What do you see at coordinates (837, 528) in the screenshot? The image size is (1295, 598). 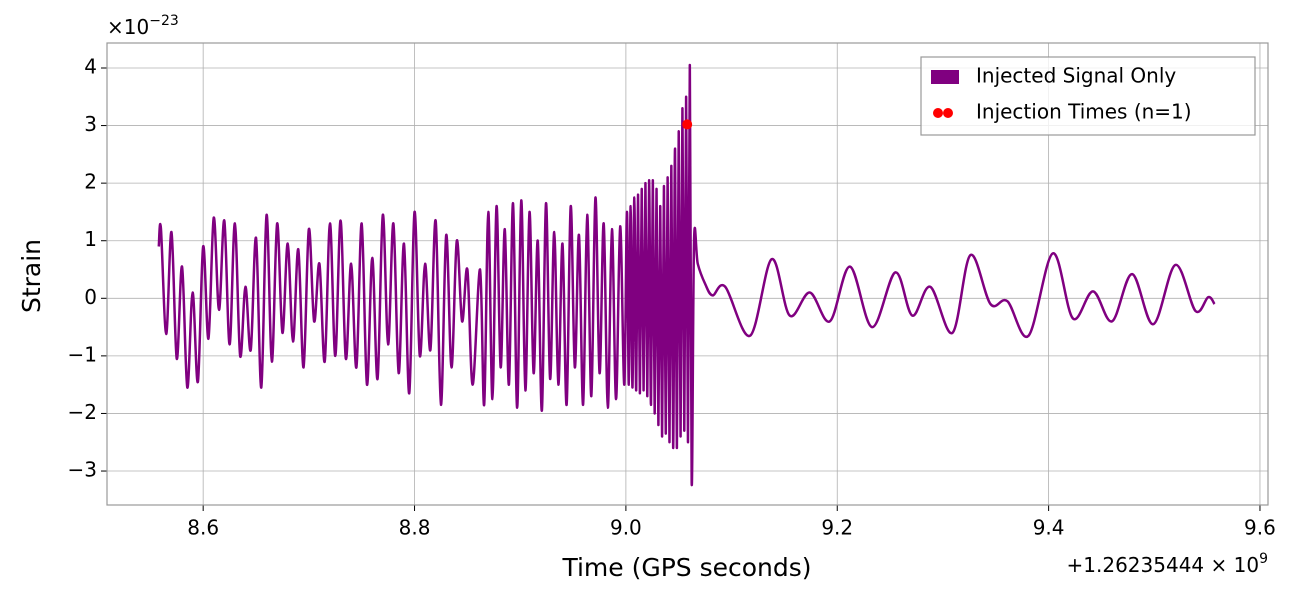 I see `x-tick-label: 9.2` at bounding box center [837, 528].